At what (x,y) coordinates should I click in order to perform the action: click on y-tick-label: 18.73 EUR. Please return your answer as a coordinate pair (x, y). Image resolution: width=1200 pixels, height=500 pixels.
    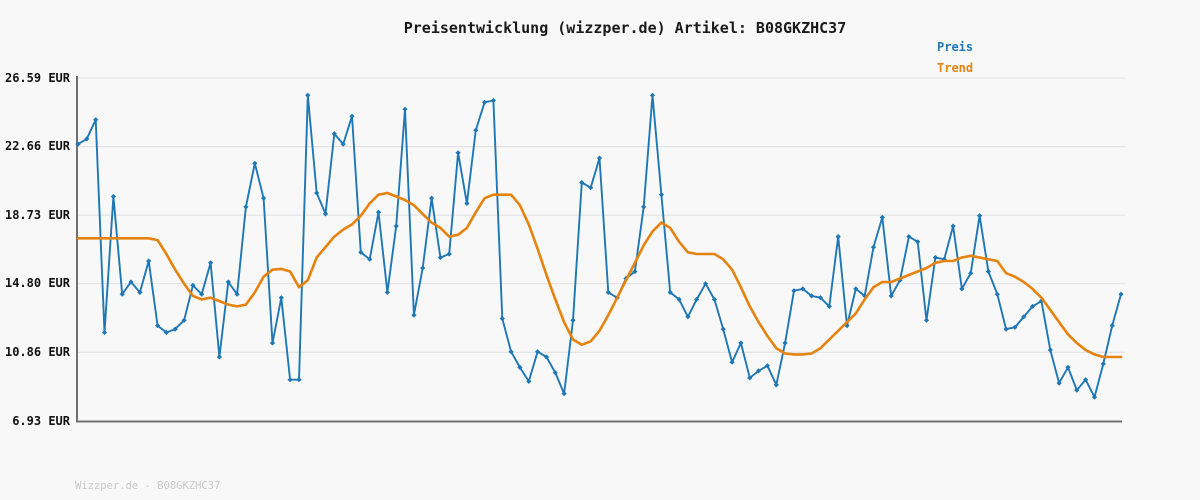
    Looking at the image, I should click on (37, 214).